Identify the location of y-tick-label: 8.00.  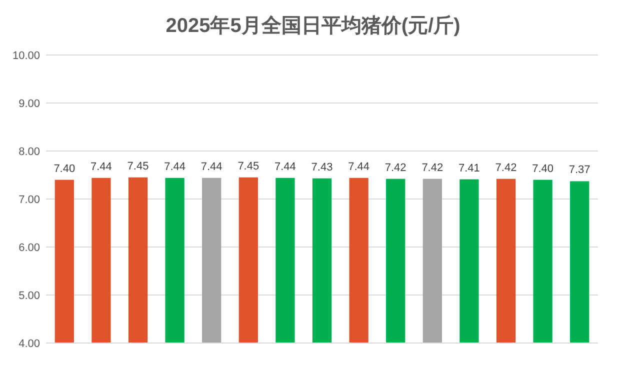
(29, 152).